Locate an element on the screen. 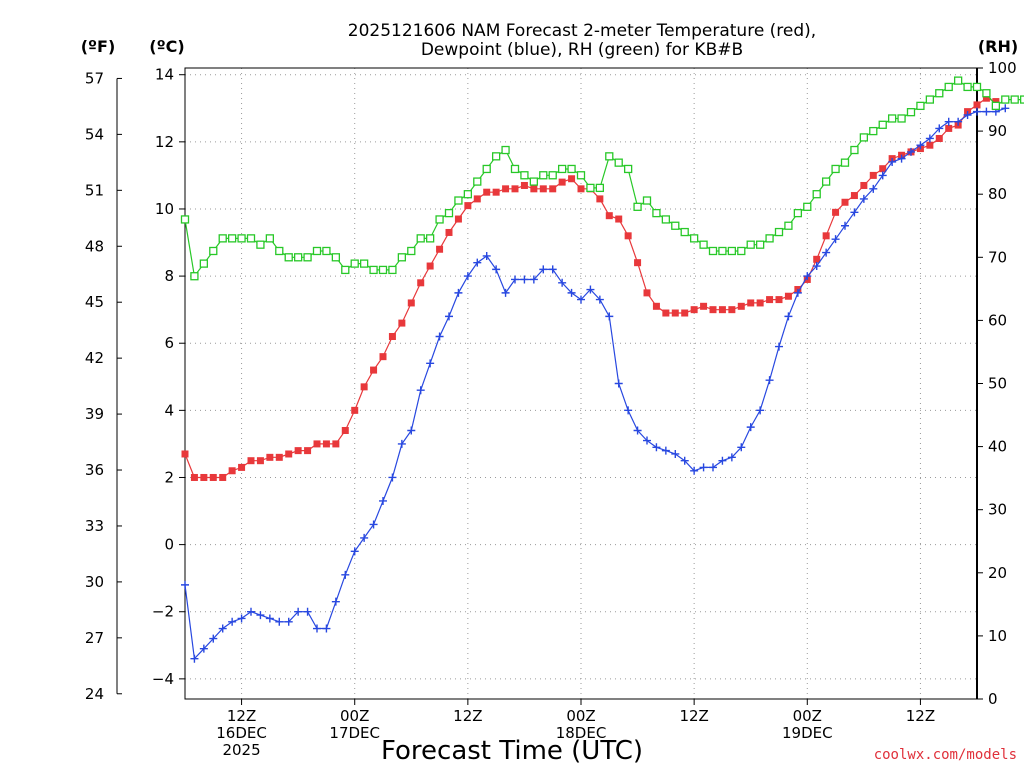 This screenshot has width=1024, height=768. fahrenheit-tick-label: 42 is located at coordinates (94, 358).